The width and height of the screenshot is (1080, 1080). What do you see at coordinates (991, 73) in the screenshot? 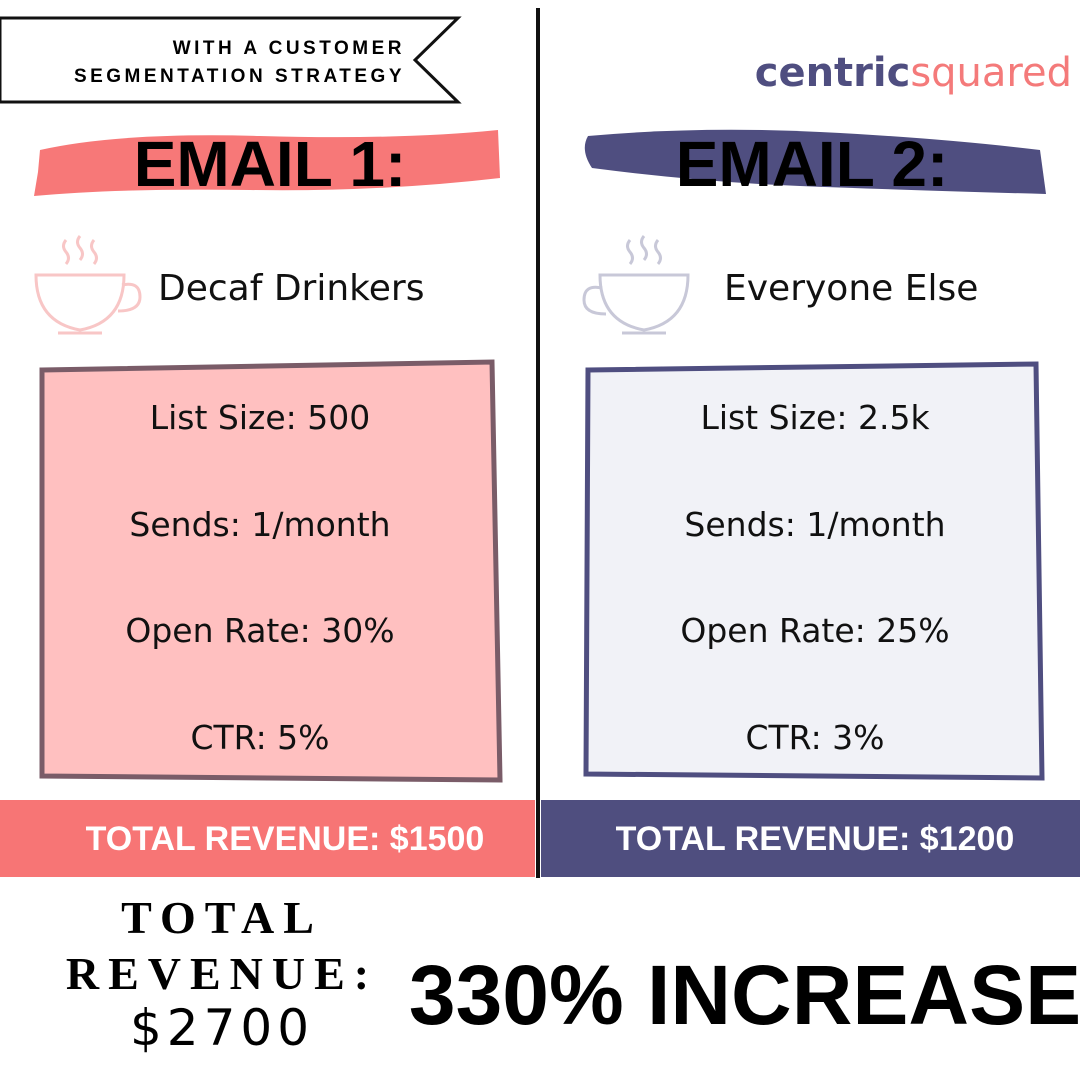
I see `brand-part: squared` at bounding box center [991, 73].